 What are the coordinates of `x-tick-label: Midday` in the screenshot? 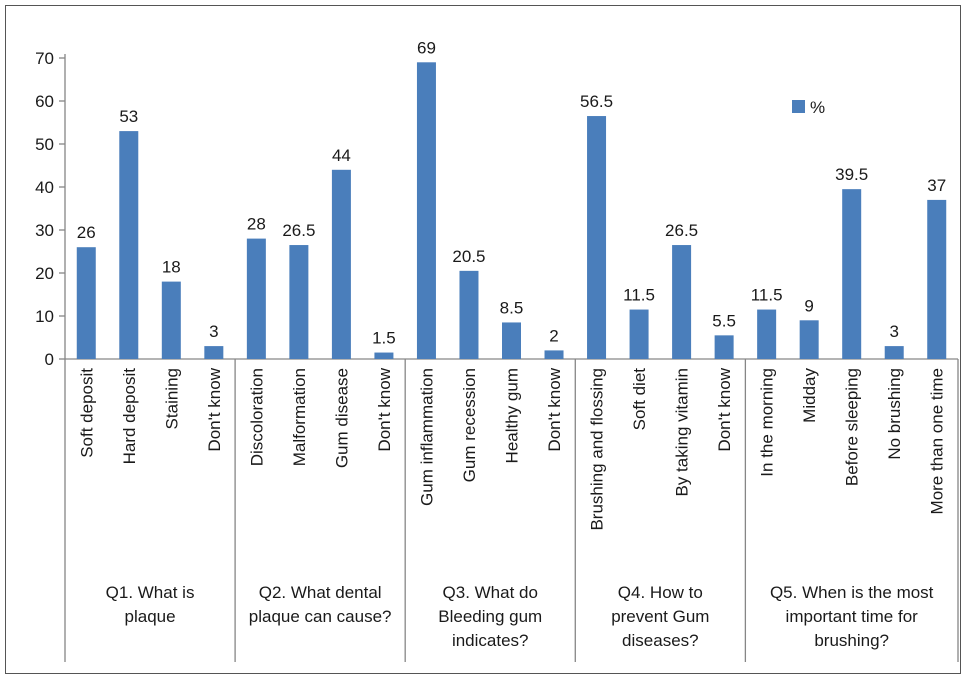 It's located at (809, 395).